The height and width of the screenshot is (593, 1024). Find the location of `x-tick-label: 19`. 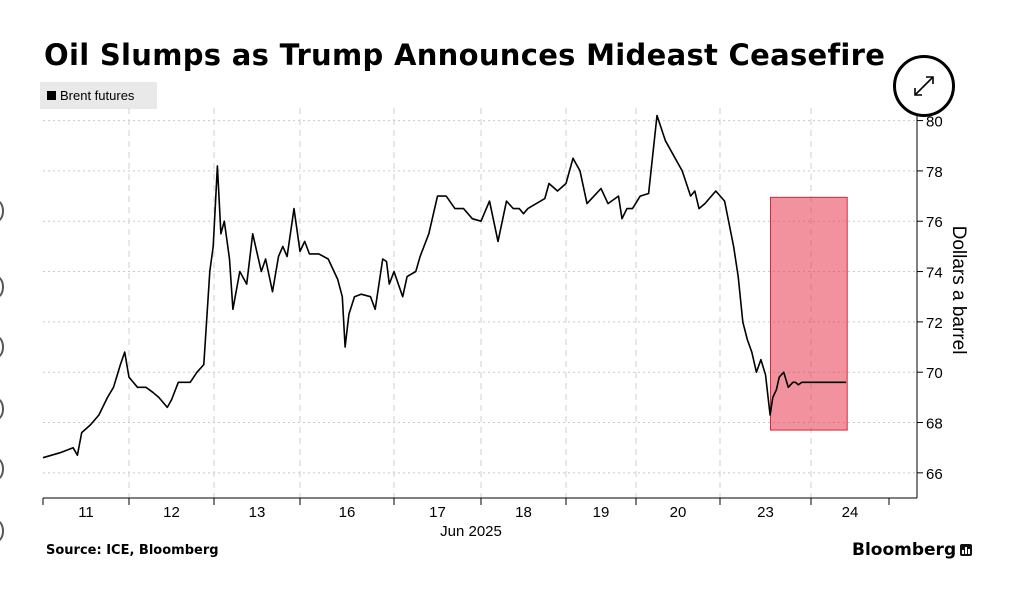

x-tick-label: 19 is located at coordinates (601, 512).